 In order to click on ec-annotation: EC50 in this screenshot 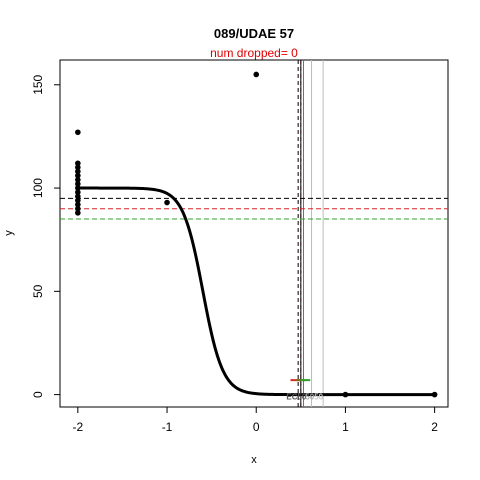, I will do `click(296, 397)`.